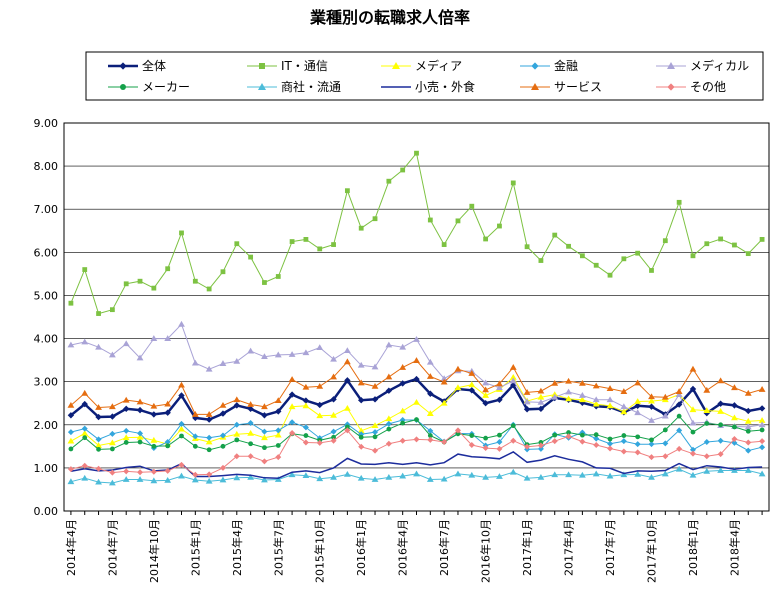 The width and height of the screenshot is (780, 603). I want to click on x-tick-label: 2017年1月, so click(527, 547).